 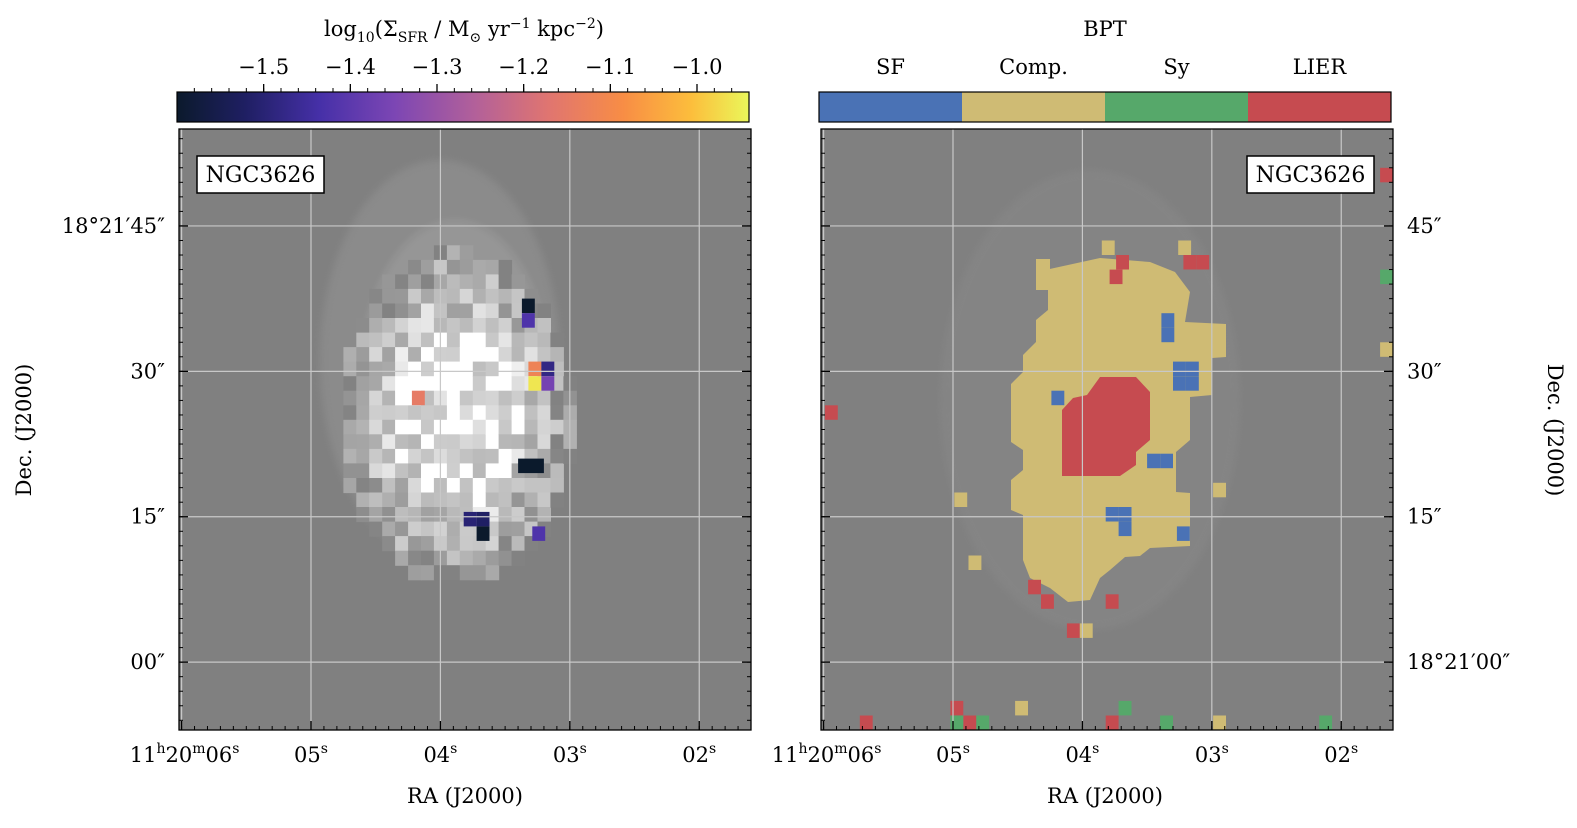 I want to click on bpt-colorbar-category-label: Comp., so click(x=1033, y=67).